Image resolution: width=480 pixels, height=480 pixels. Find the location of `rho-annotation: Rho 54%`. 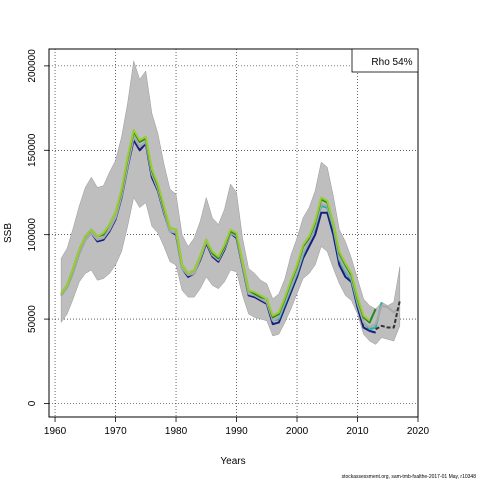

rho-annotation: Rho 54% is located at coordinates (391, 62).